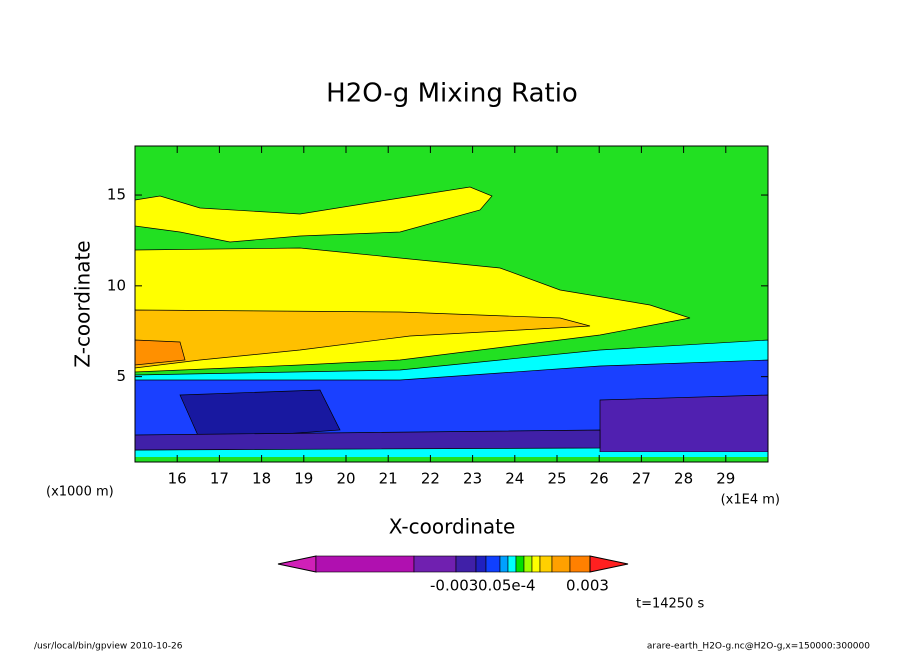  I want to click on x-tick-label: 20, so click(345, 479).